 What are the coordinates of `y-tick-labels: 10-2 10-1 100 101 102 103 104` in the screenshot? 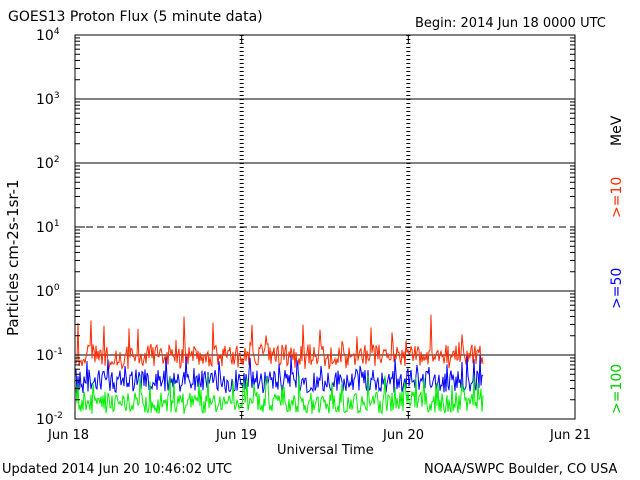 It's located at (49, 227).